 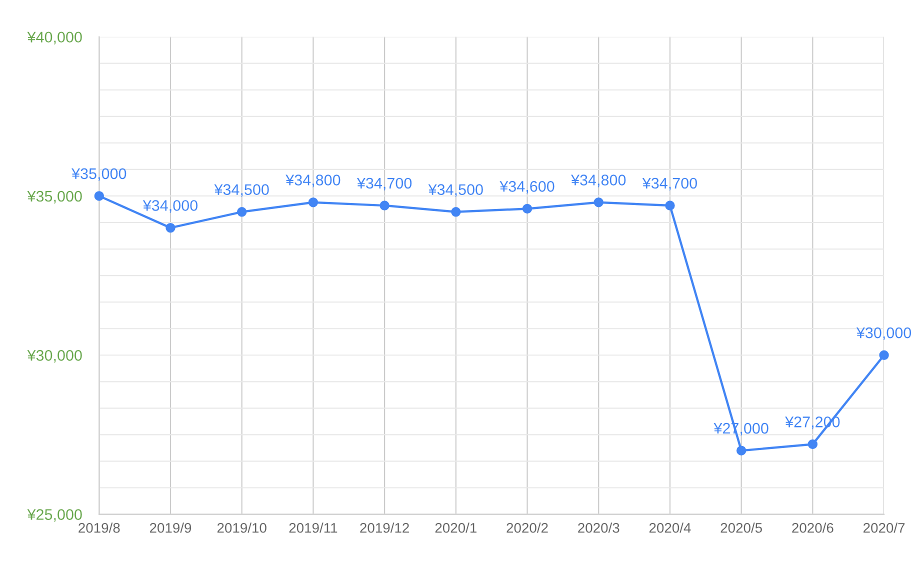 What do you see at coordinates (241, 527) in the screenshot?
I see `x-tick-label: 2019/10` at bounding box center [241, 527].